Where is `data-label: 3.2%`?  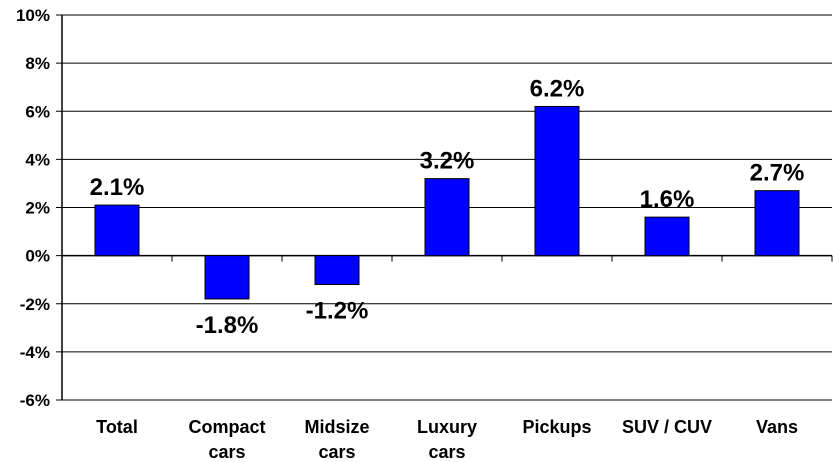
data-label: 3.2% is located at coordinates (447, 161).